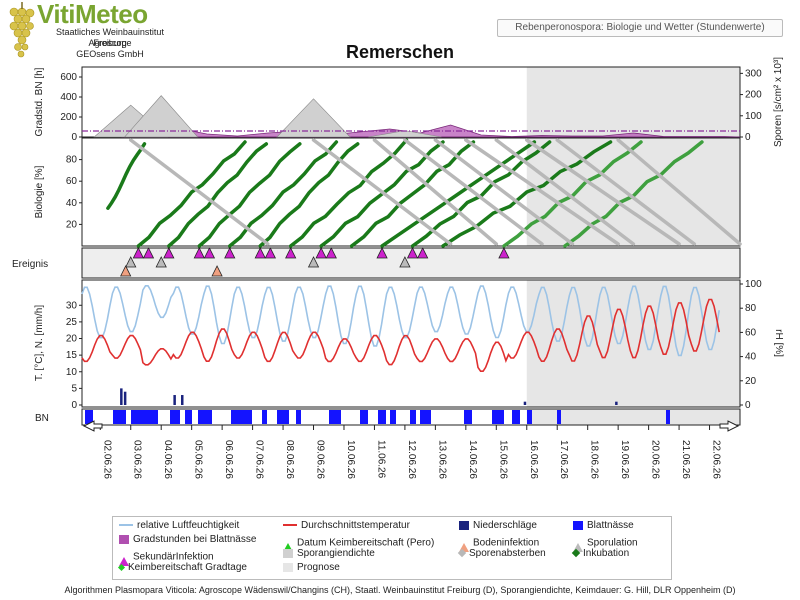 The height and width of the screenshot is (600, 800). Describe the element at coordinates (411, 417) in the screenshot. I see `leaf-wetness-panel` at that location.